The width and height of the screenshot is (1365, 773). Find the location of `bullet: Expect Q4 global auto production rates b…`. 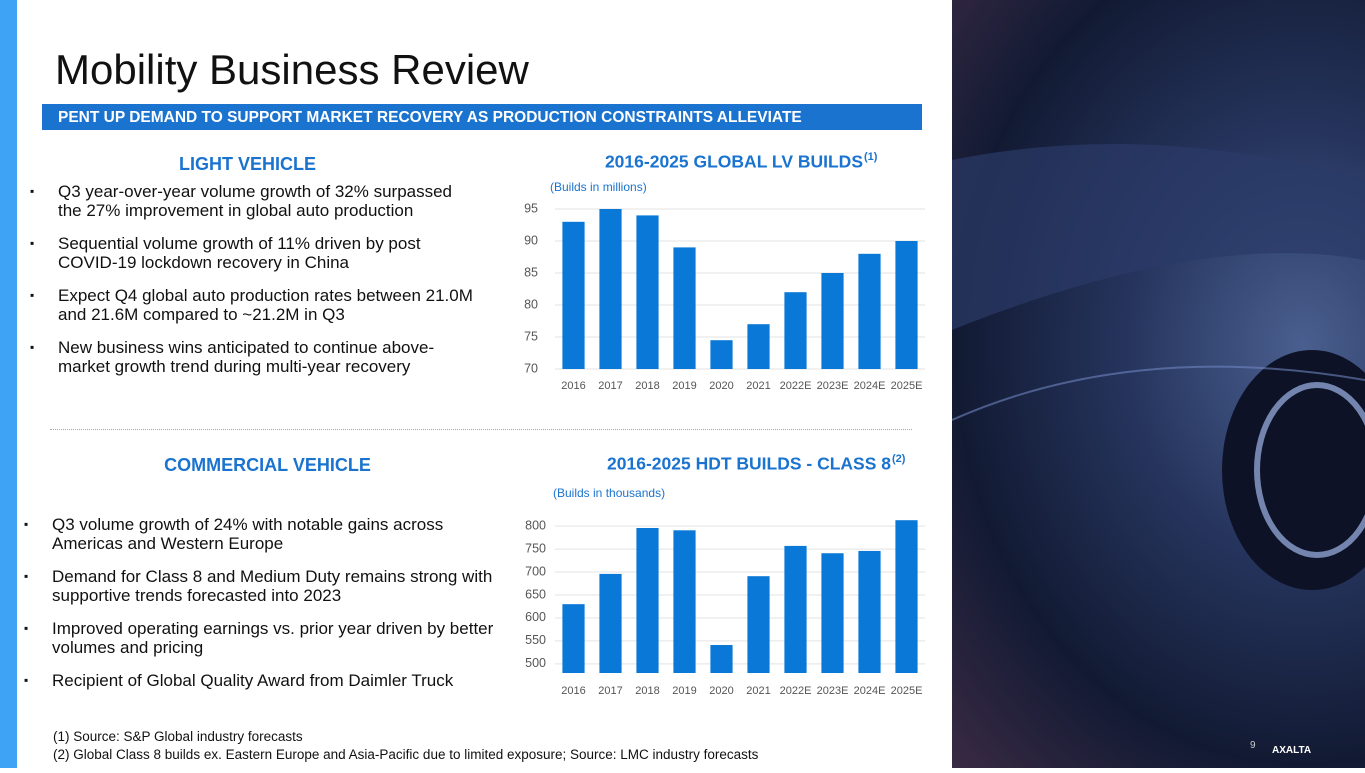

bullet: Expect Q4 global auto production rates b… is located at coordinates (255, 305).